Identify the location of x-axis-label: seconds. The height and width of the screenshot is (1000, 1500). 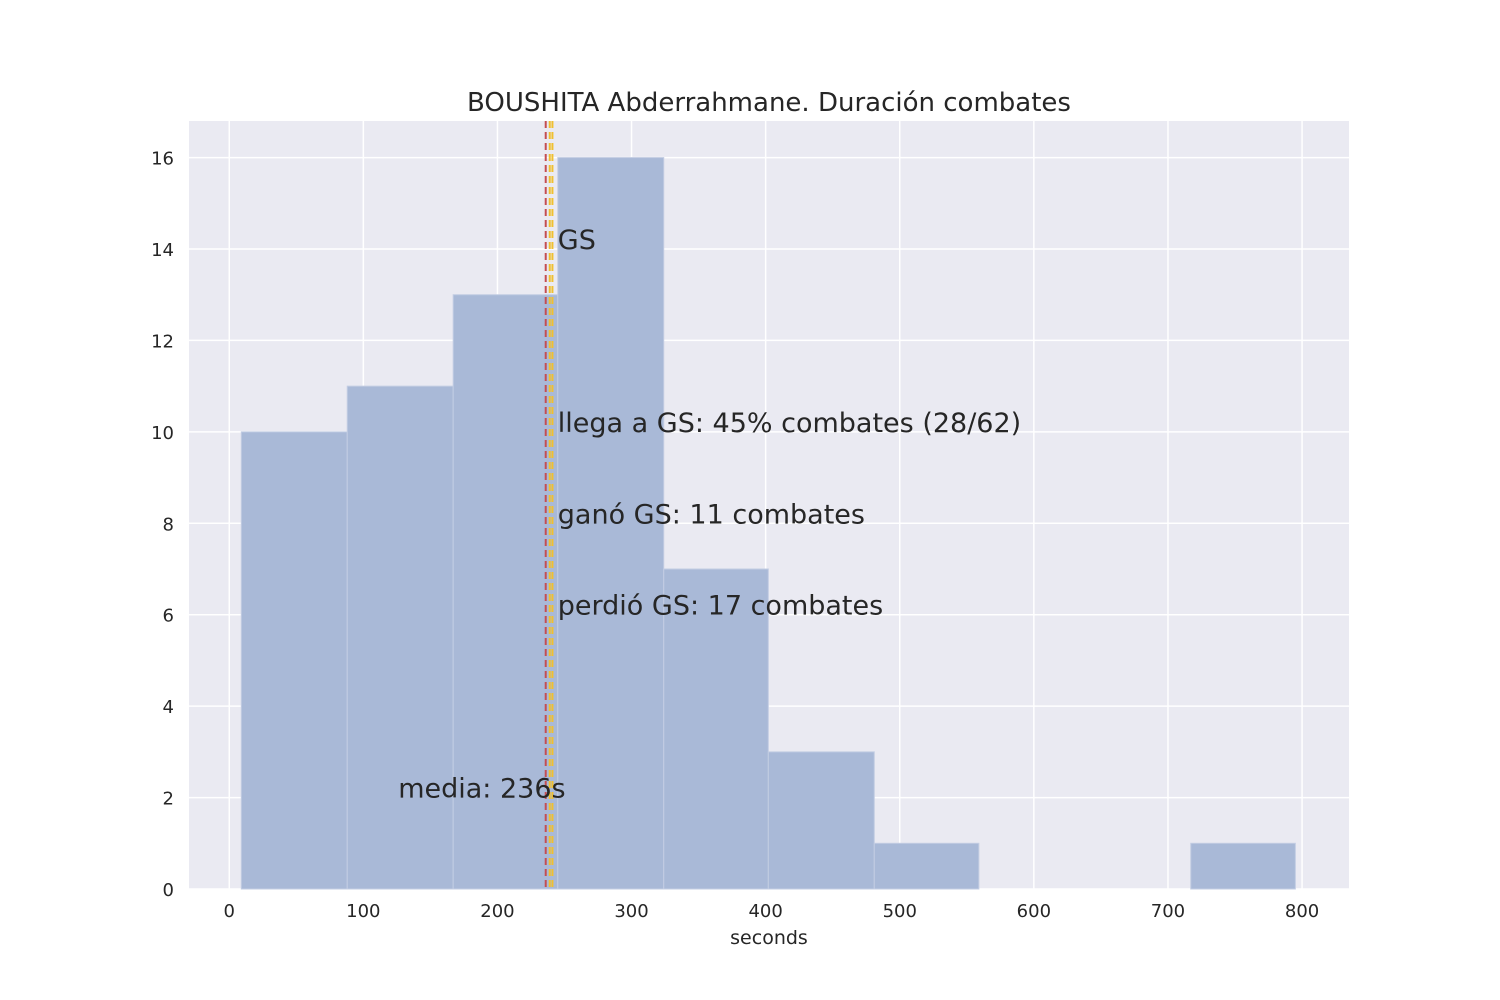
(769, 938).